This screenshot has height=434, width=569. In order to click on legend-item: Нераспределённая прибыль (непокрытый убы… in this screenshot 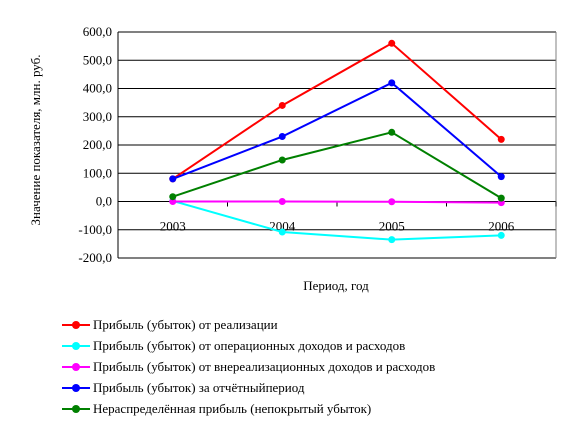, I will do `click(248, 408)`.